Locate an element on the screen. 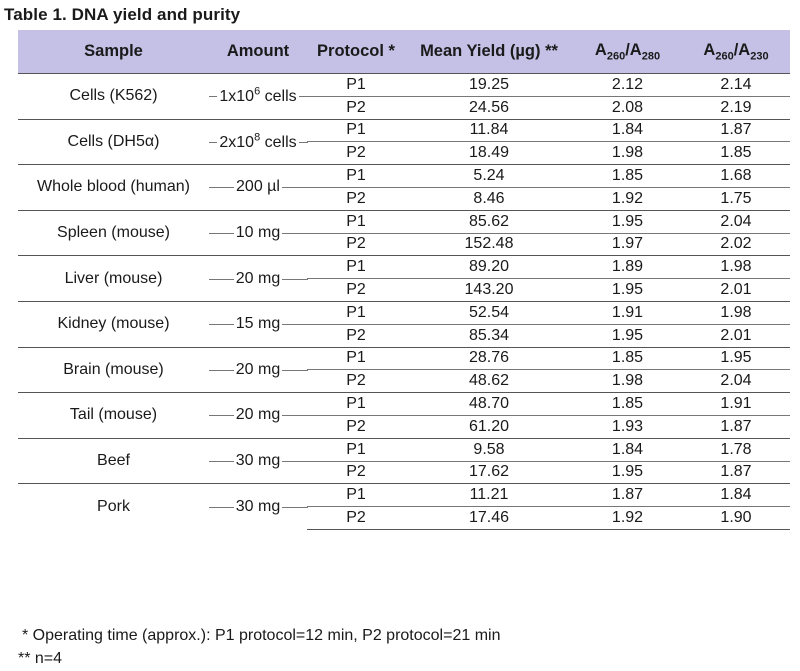  amount-text: 200 µl is located at coordinates (258, 187).